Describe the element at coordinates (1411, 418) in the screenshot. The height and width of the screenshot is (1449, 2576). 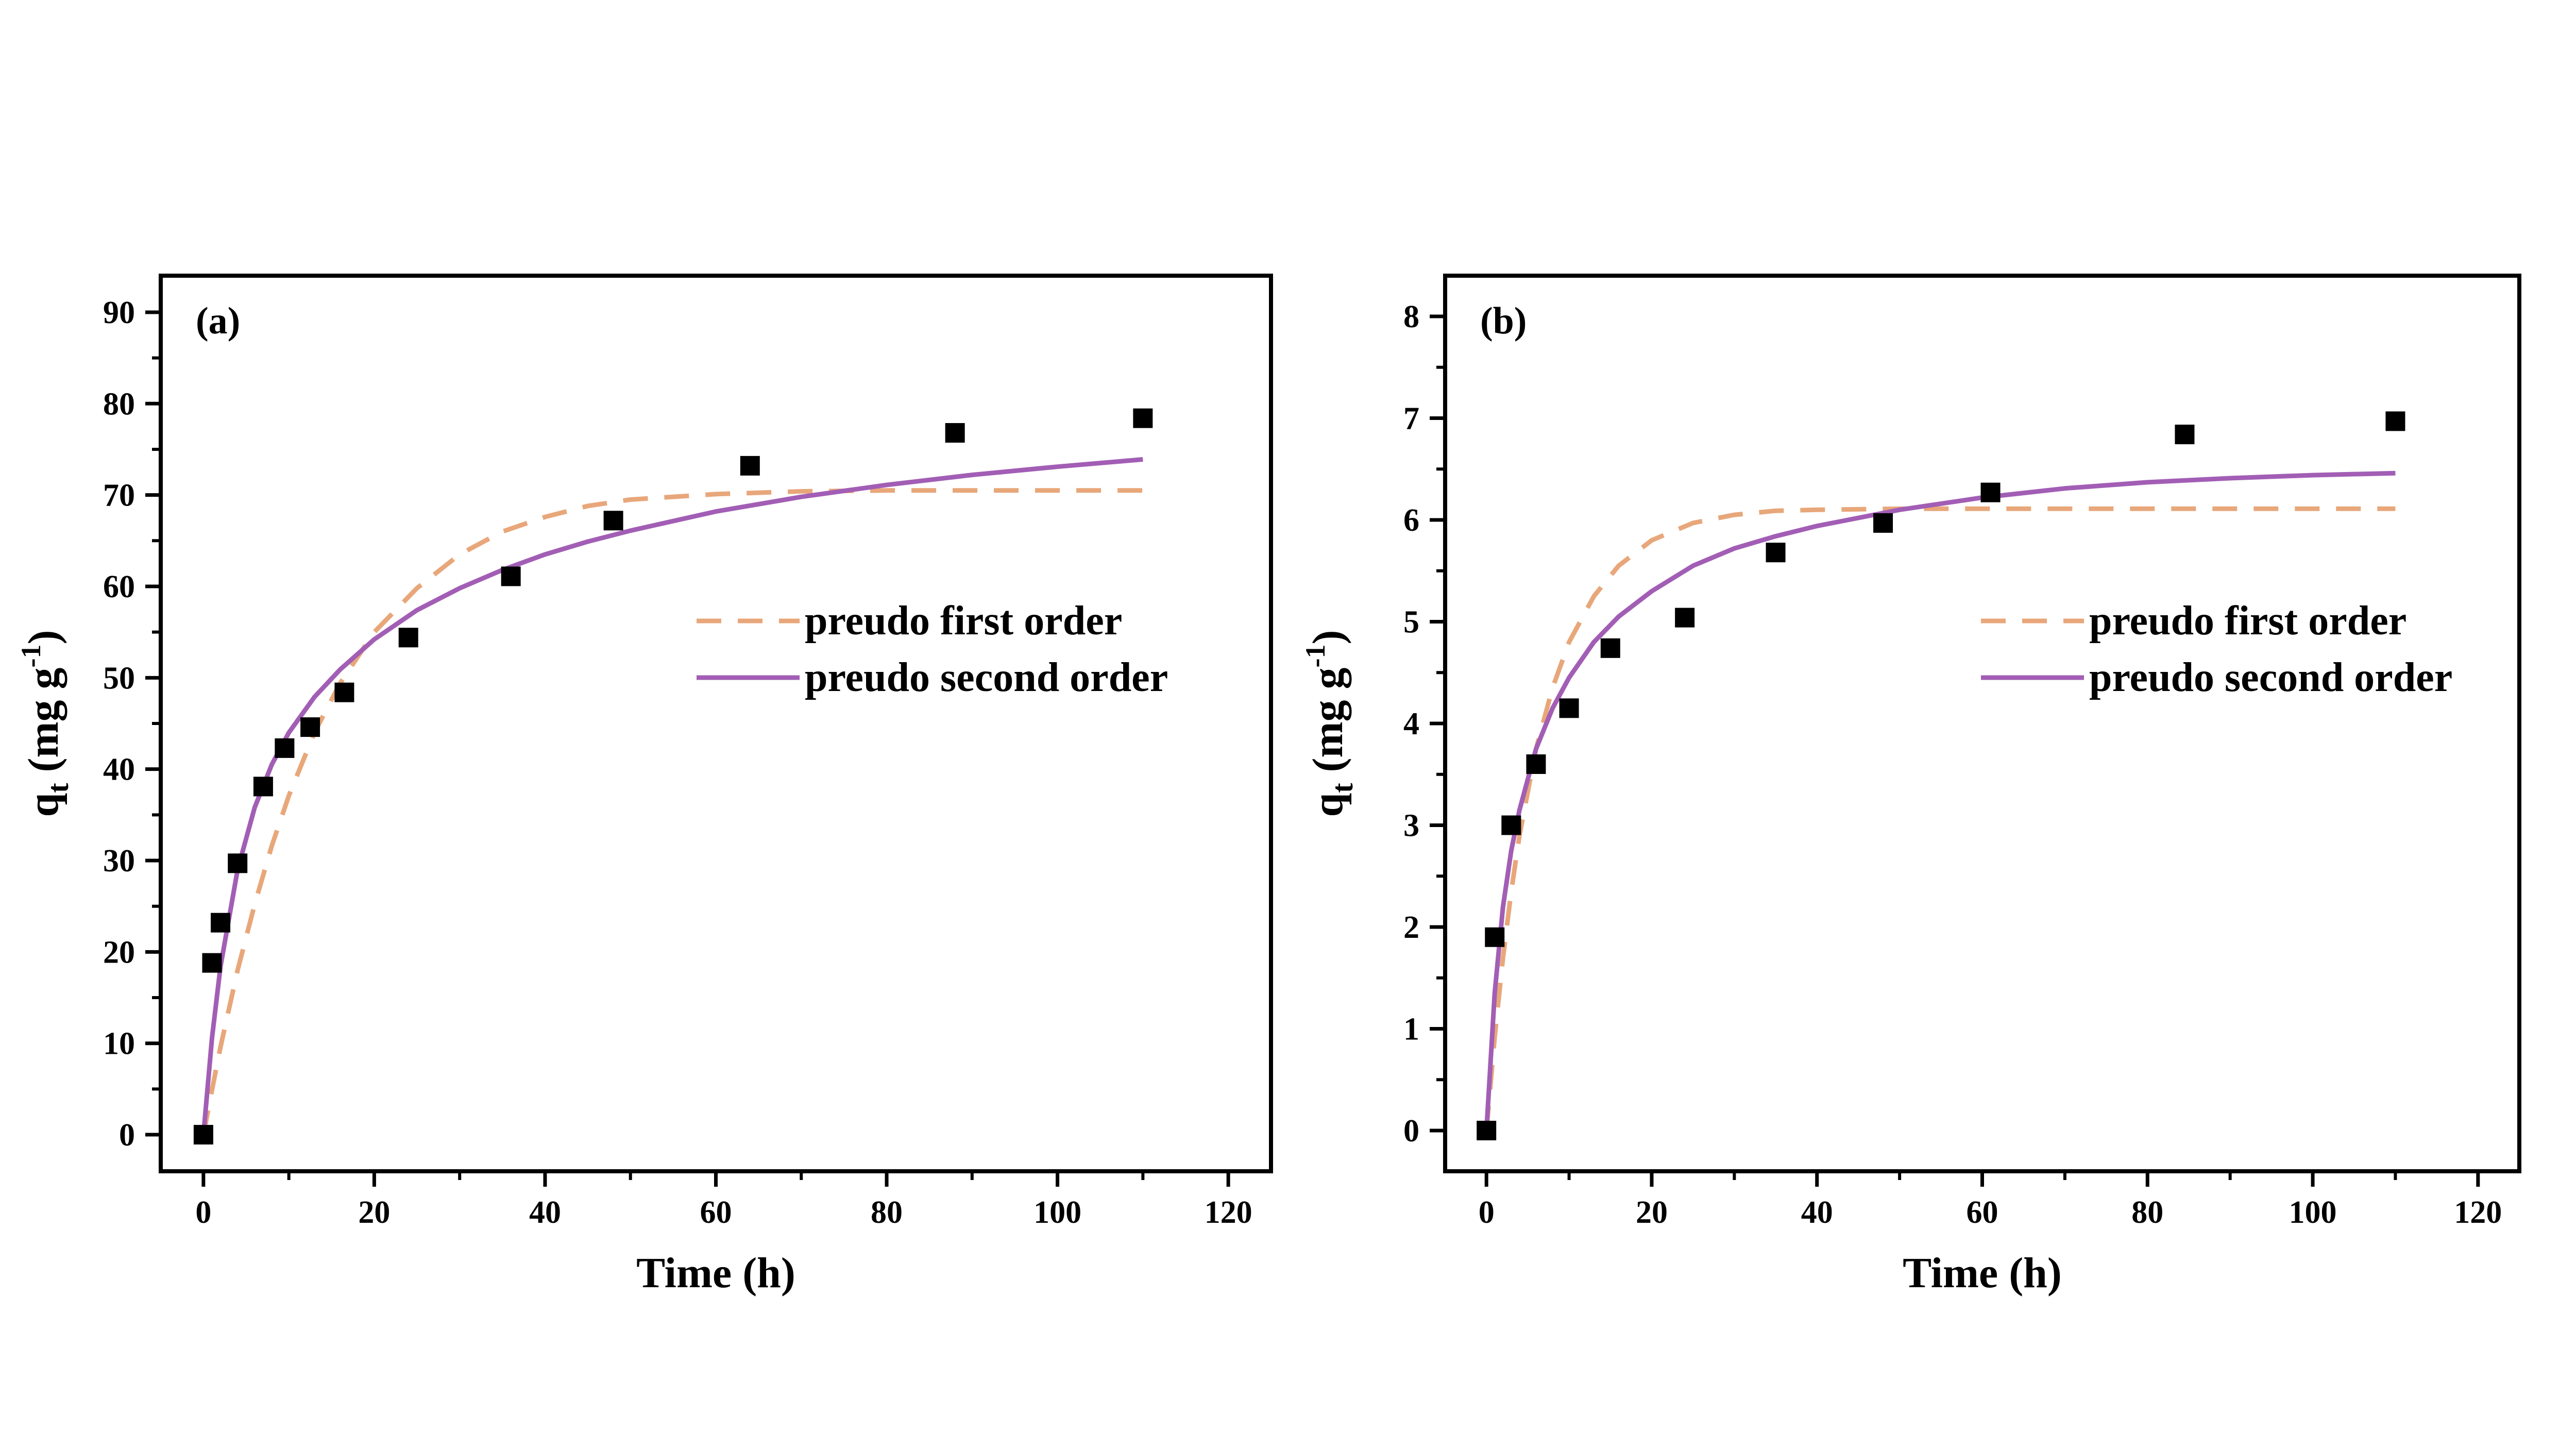
I see `y-tick-label: 7` at that location.